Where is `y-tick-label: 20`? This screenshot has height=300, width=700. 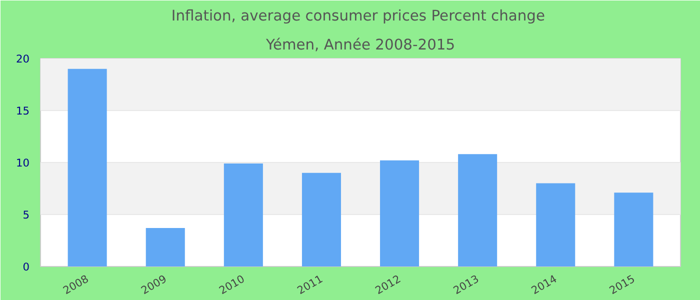 y-tick-label: 20 is located at coordinates (23, 59).